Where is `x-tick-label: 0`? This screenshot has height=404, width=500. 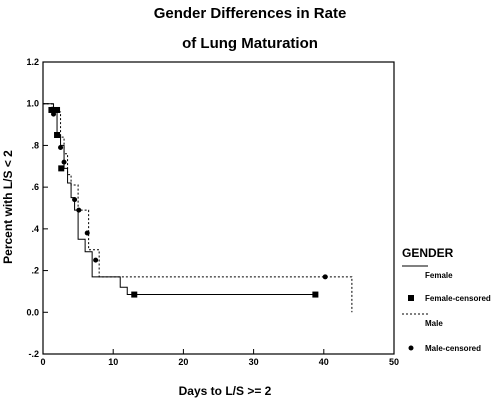
x-tick-label: 0 is located at coordinates (42, 362).